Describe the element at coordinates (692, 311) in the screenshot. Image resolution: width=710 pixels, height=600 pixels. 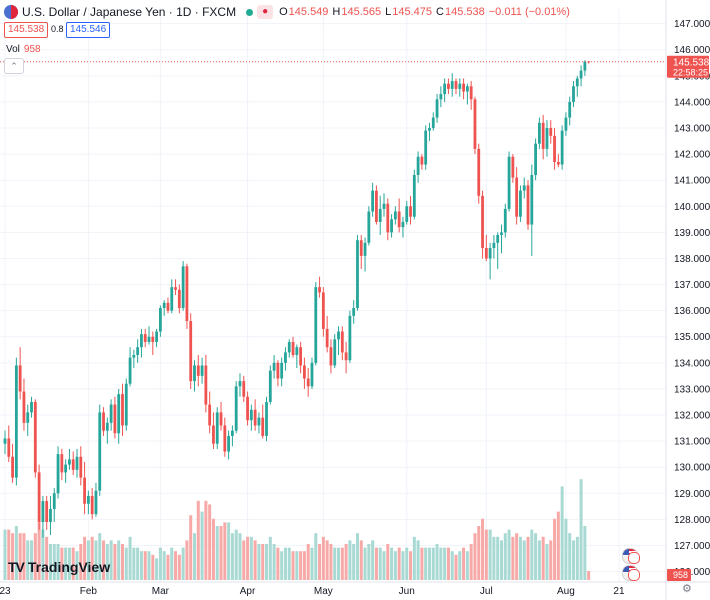
I see `price-tick-label: 136.000` at that location.